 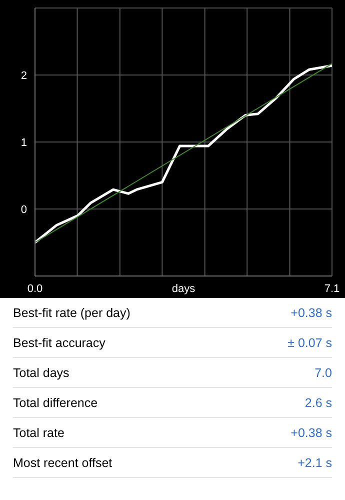 I want to click on y-tick-label: 2, so click(x=23, y=76).